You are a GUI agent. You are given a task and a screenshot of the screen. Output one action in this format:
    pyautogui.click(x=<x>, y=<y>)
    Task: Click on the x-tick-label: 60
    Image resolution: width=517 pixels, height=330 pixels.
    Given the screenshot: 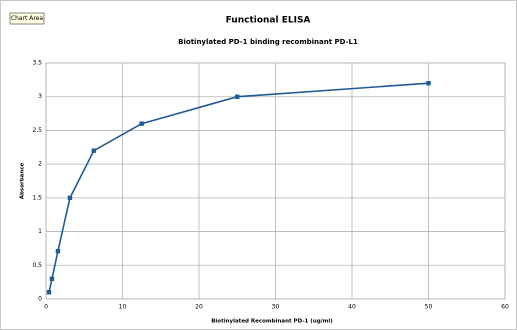 What is the action you would take?
    pyautogui.click(x=505, y=307)
    